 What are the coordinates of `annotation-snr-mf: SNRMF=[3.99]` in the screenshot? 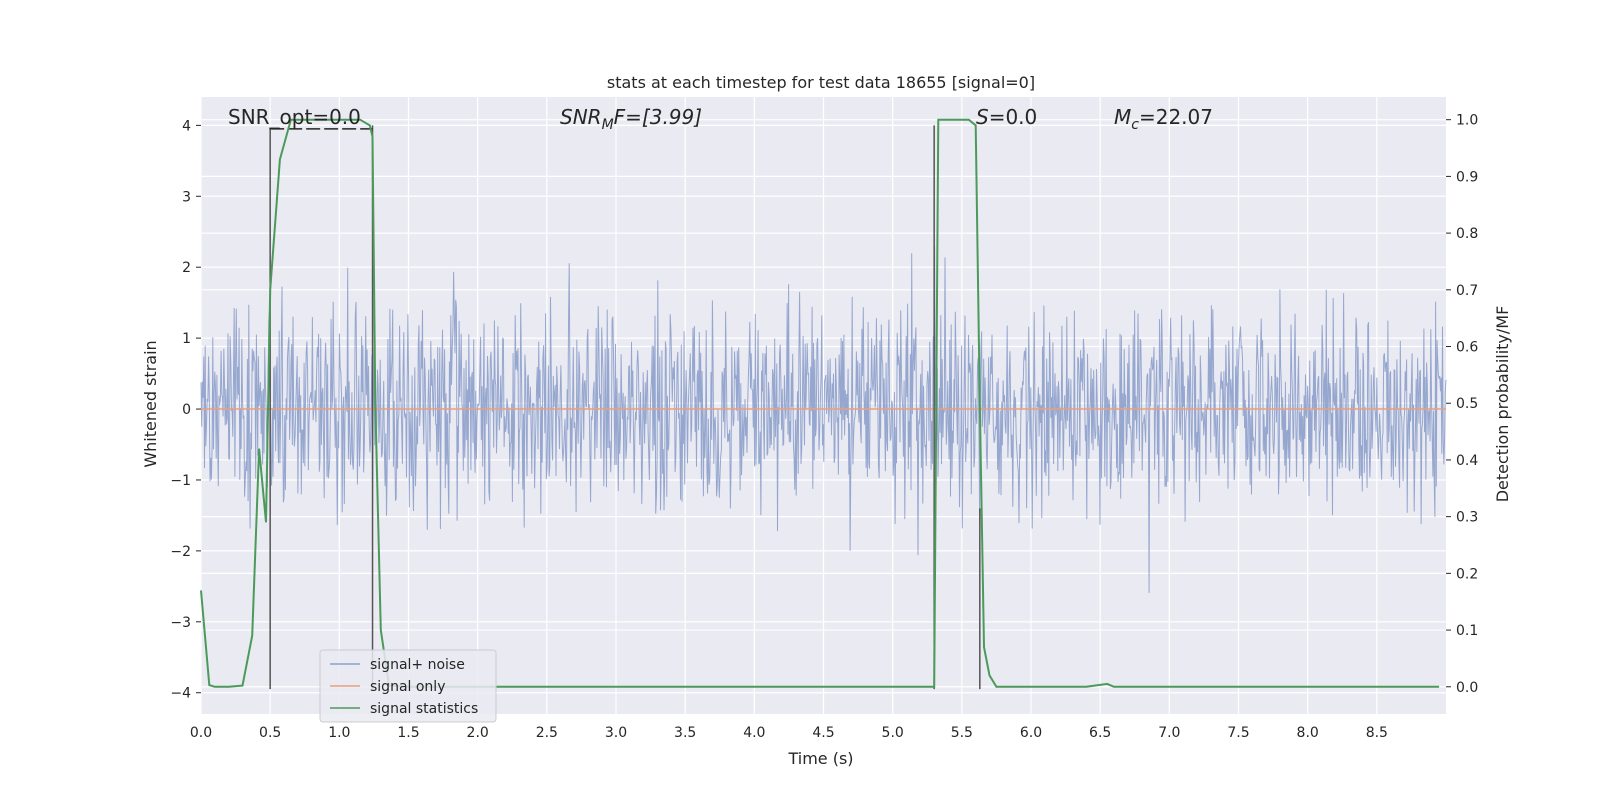 It's located at (631, 119).